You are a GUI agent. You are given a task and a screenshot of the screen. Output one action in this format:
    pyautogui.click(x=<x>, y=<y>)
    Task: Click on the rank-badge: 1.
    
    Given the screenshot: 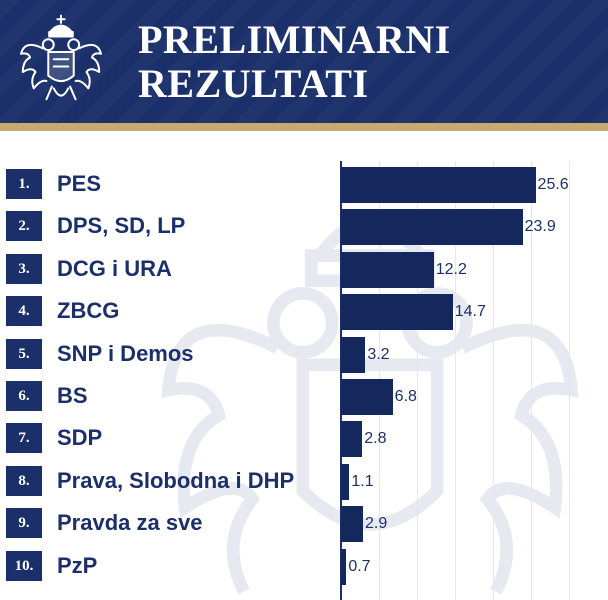 What is the action you would take?
    pyautogui.click(x=24, y=184)
    